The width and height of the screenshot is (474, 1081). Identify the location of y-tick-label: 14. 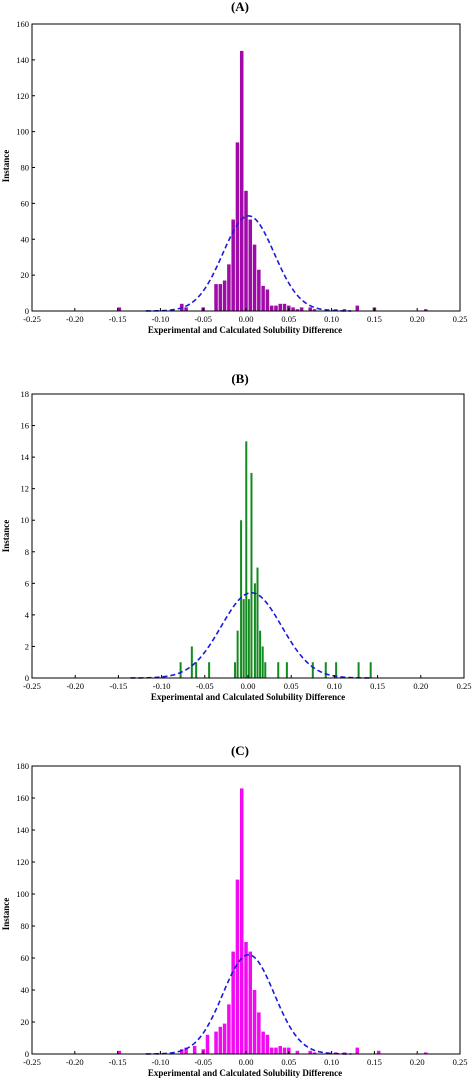
(25, 457).